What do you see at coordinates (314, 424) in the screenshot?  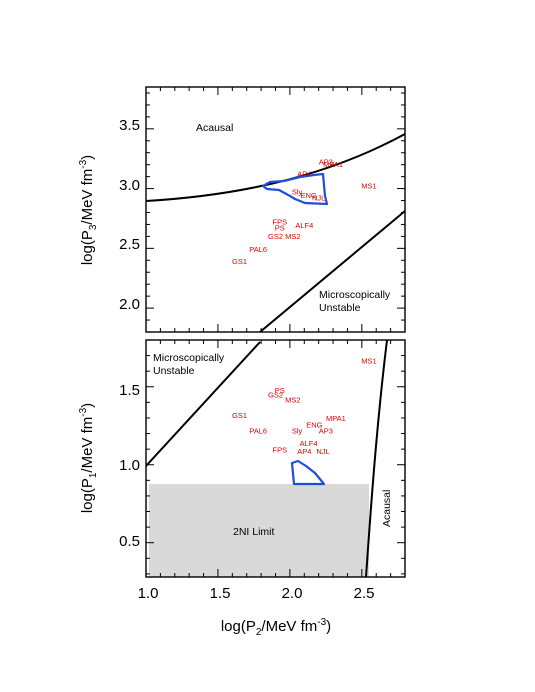 I see `bottom-eos-label-eng: ENG` at bounding box center [314, 424].